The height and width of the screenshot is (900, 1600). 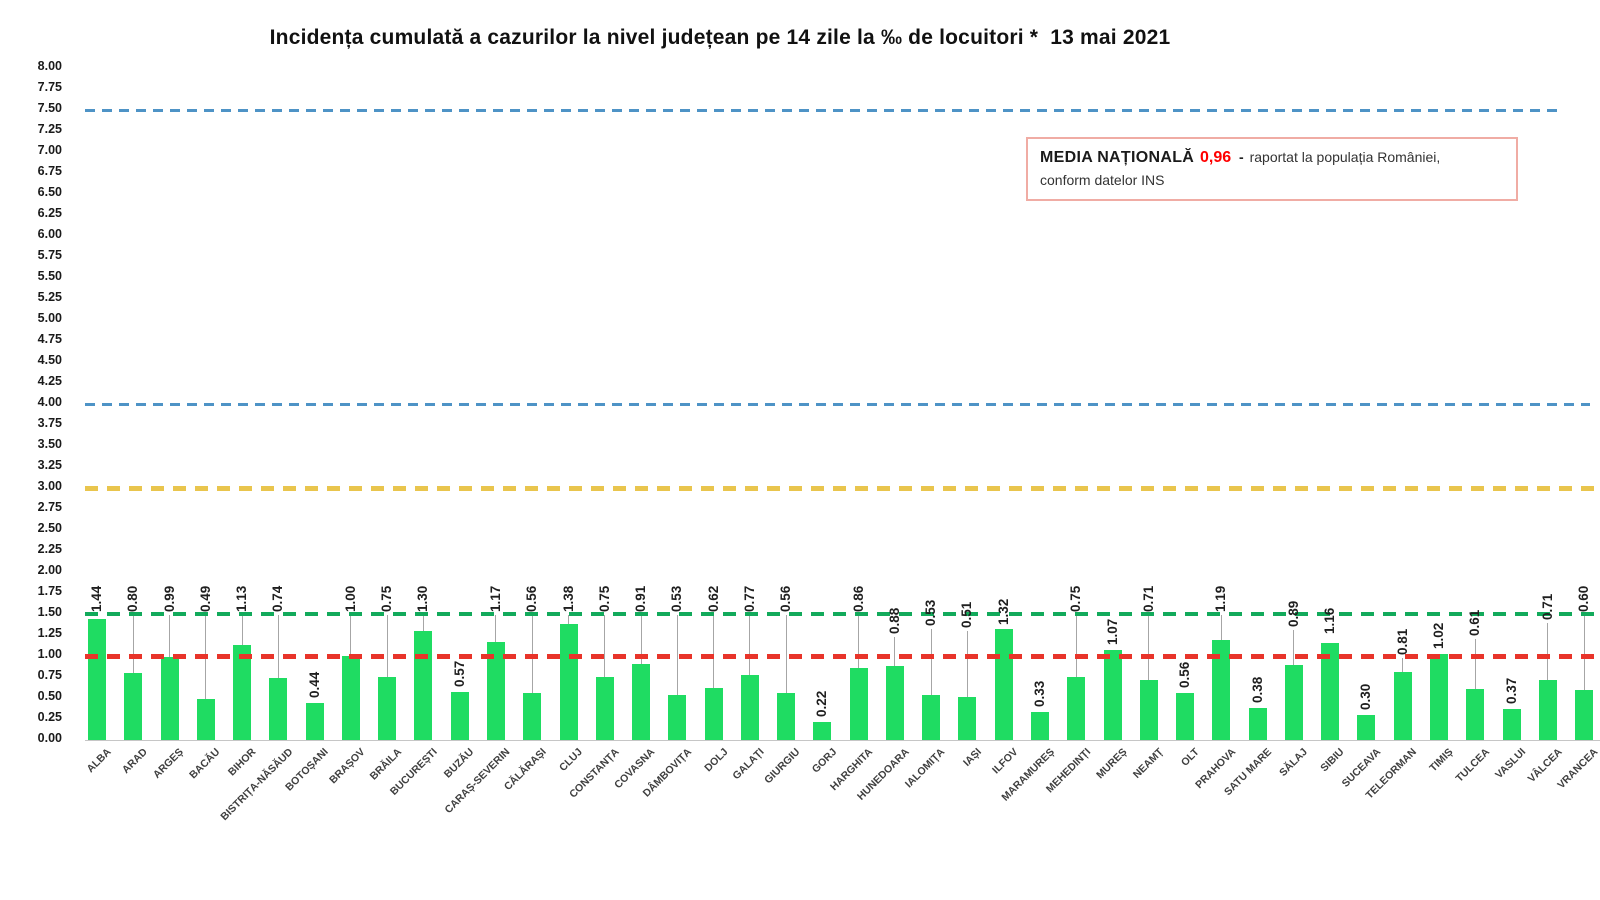 What do you see at coordinates (1345, 157) in the screenshot?
I see `national-average-text: raportat la populația României,` at bounding box center [1345, 157].